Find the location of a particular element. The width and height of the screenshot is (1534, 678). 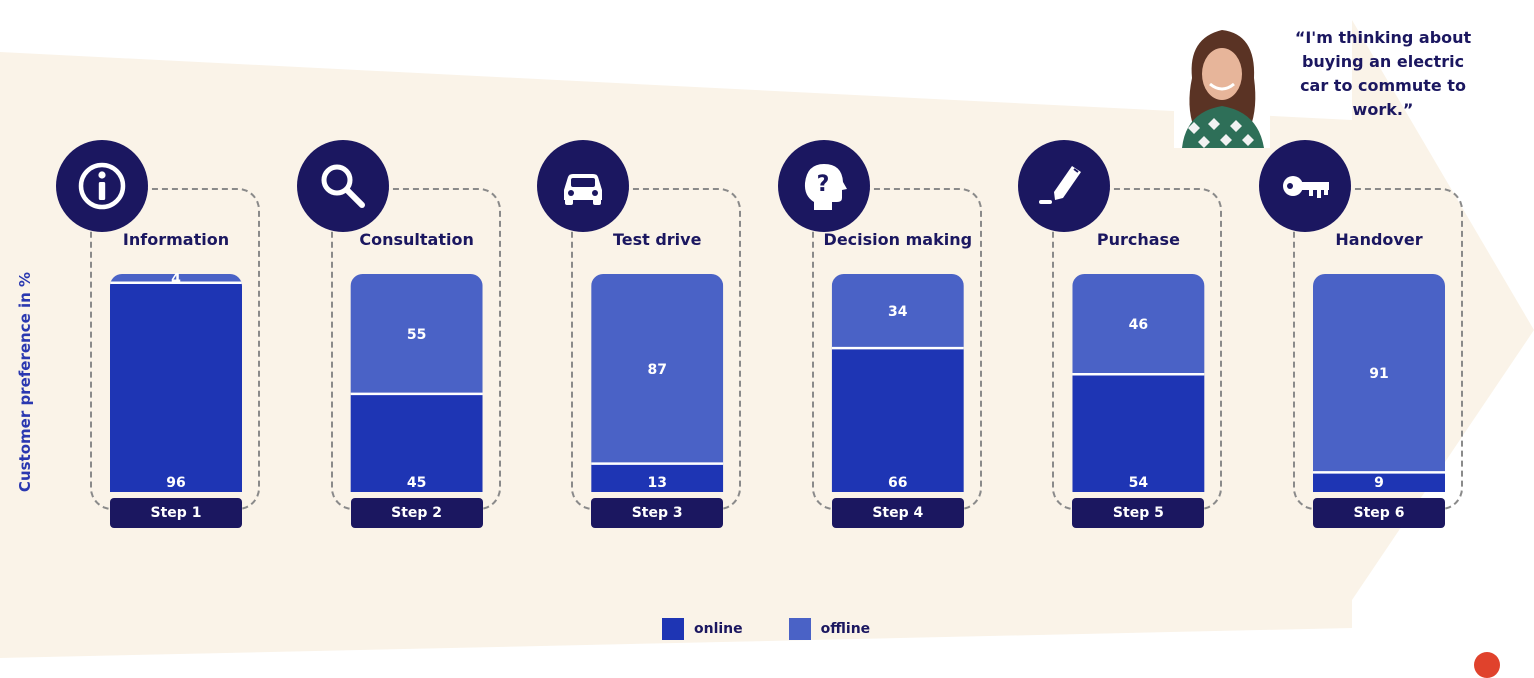

stacked-bar: 13 87 is located at coordinates (657, 383).